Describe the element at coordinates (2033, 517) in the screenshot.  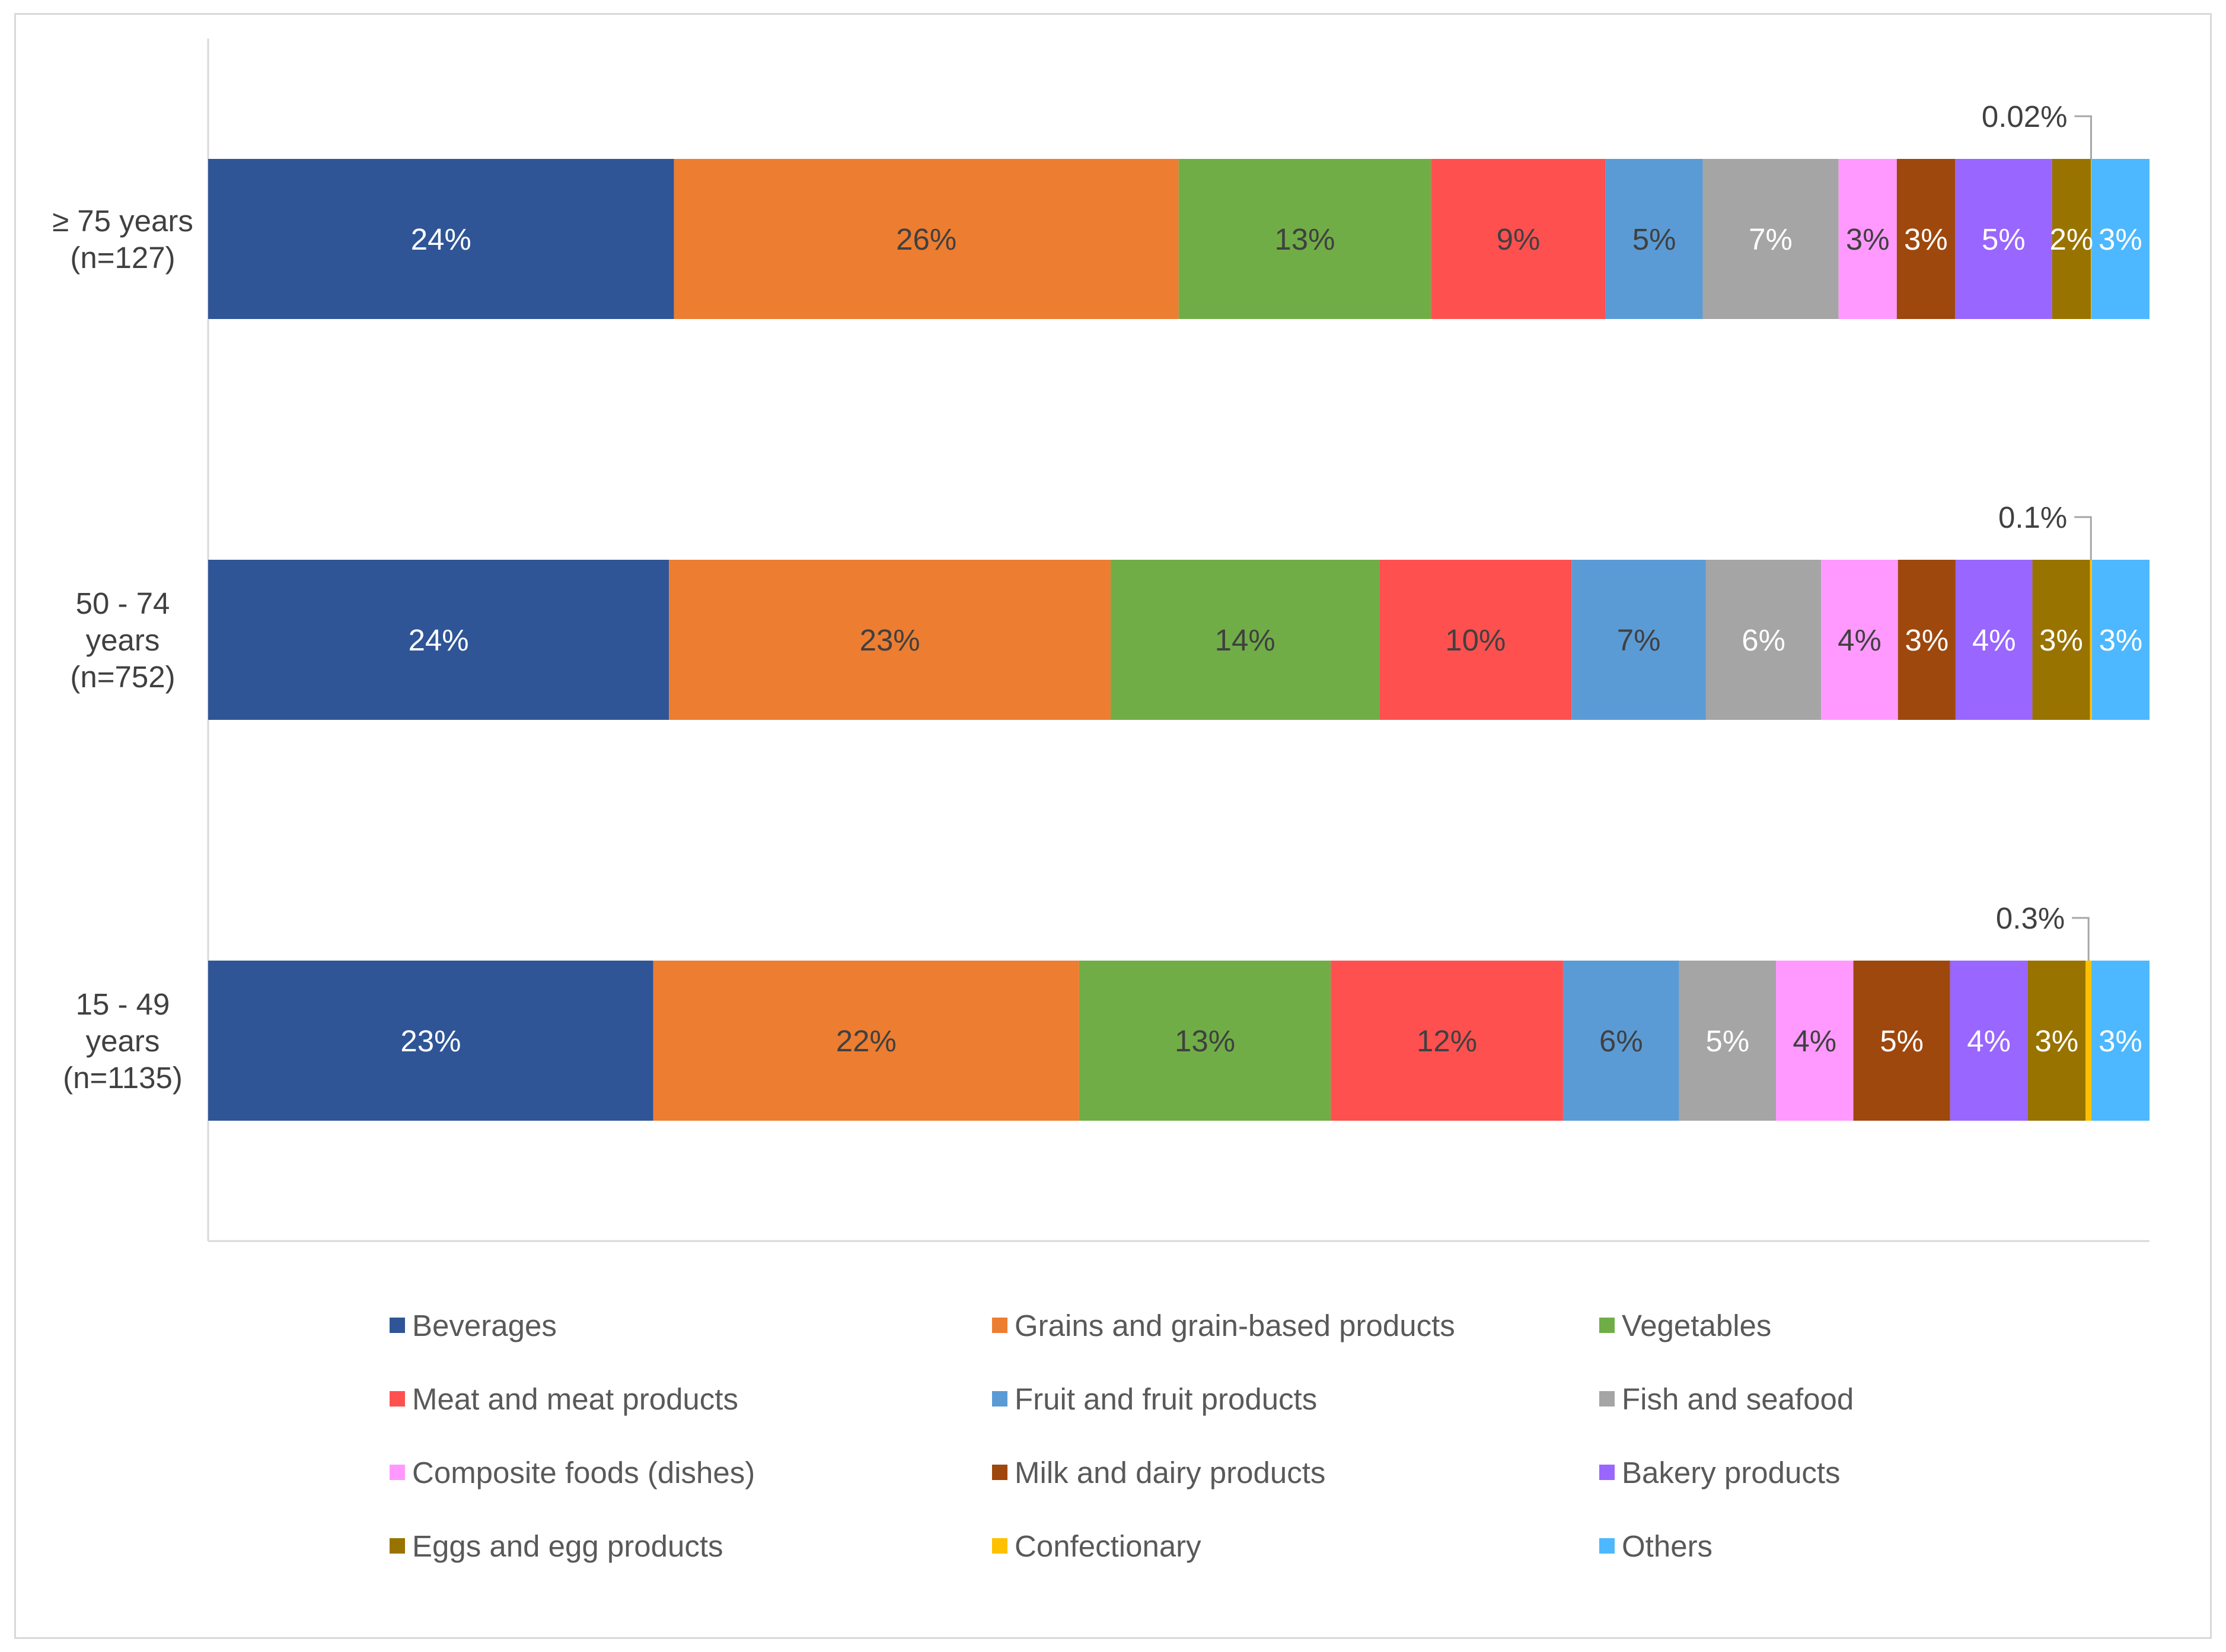
I see `data-label: 0.1%` at that location.